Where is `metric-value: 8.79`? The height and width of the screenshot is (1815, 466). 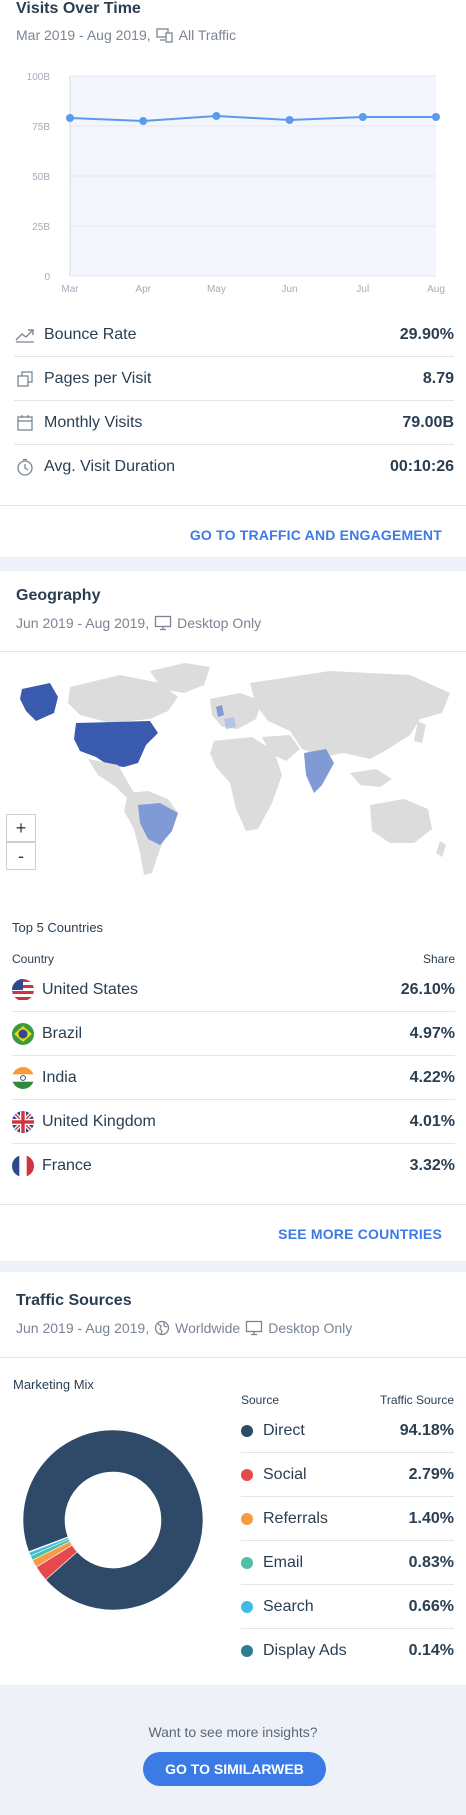
metric-value: 8.79 is located at coordinates (438, 378).